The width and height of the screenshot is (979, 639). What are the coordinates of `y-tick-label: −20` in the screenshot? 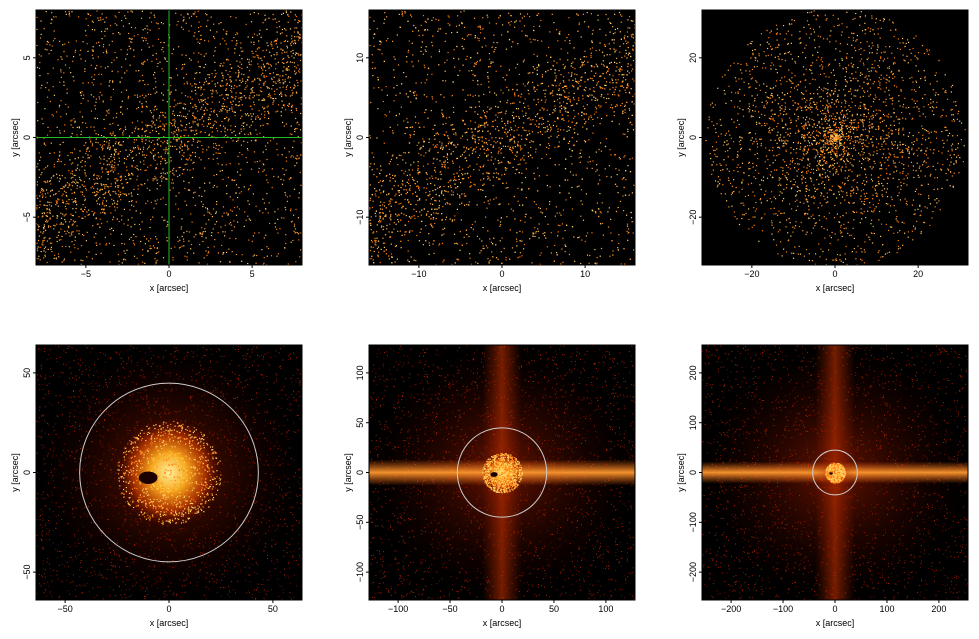 It's located at (693, 217).